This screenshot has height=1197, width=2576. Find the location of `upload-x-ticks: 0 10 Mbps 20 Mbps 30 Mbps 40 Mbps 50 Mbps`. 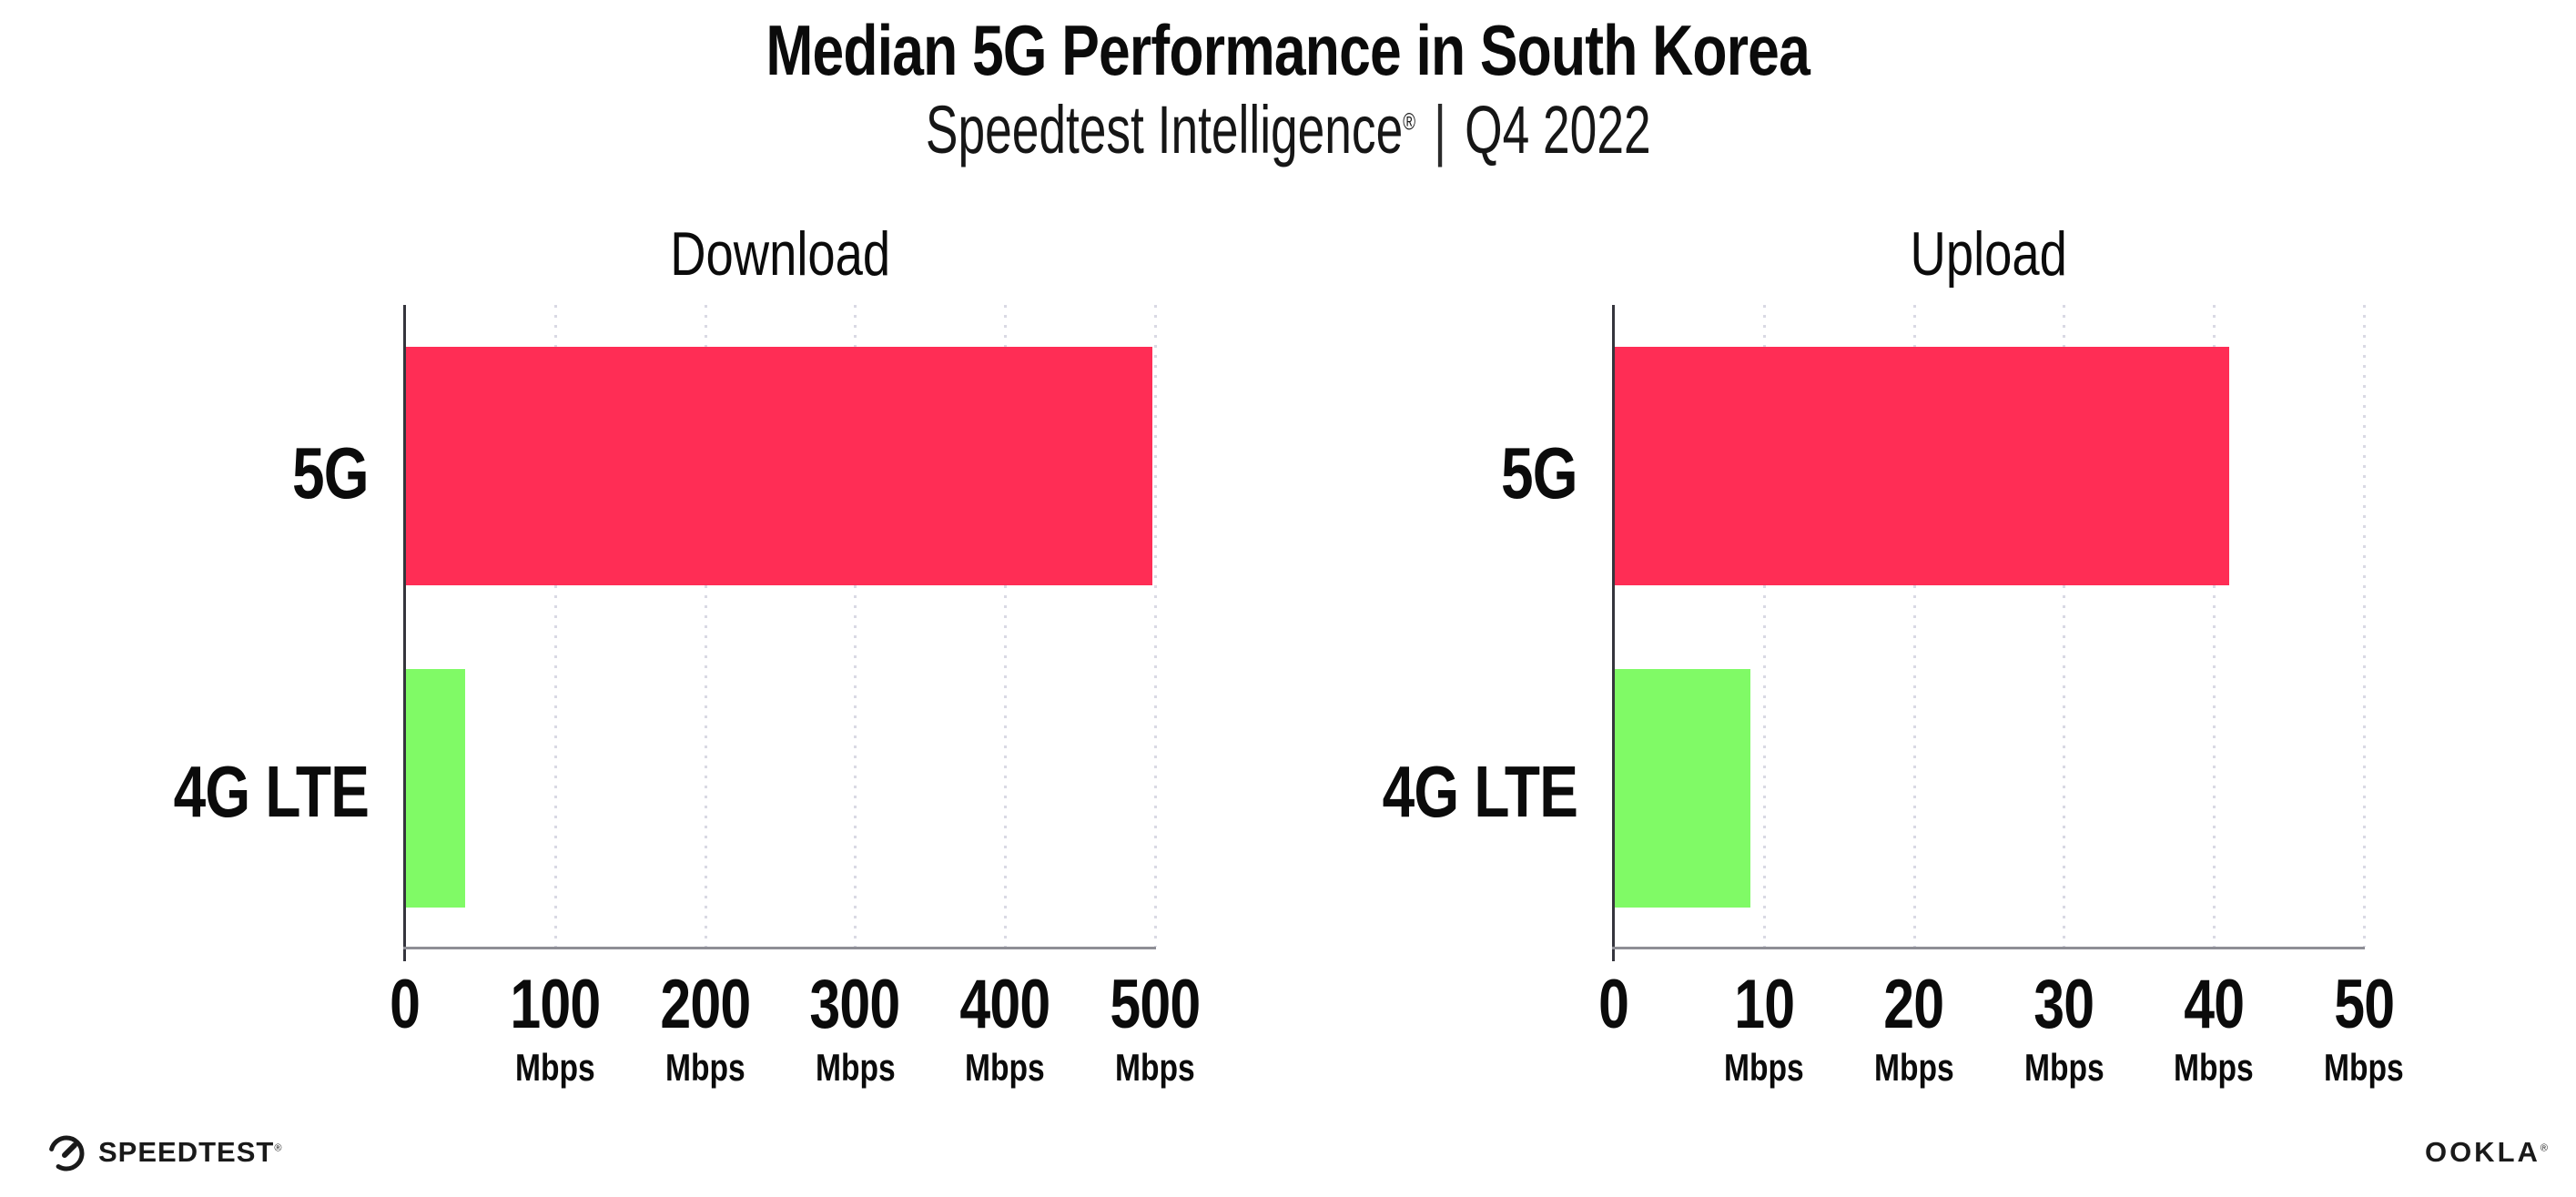

upload-x-ticks: 0 10 Mbps 20 Mbps 30 Mbps 40 Mbps 50 Mbps is located at coordinates (2000, 1044).